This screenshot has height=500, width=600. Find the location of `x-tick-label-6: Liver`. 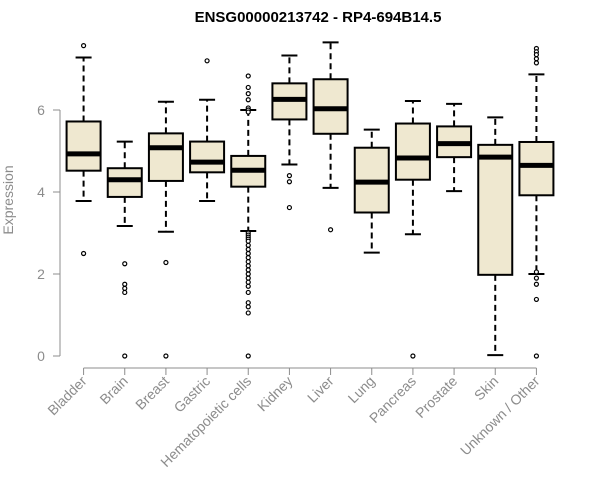

x-tick-label-6: Liver is located at coordinates (320, 389).